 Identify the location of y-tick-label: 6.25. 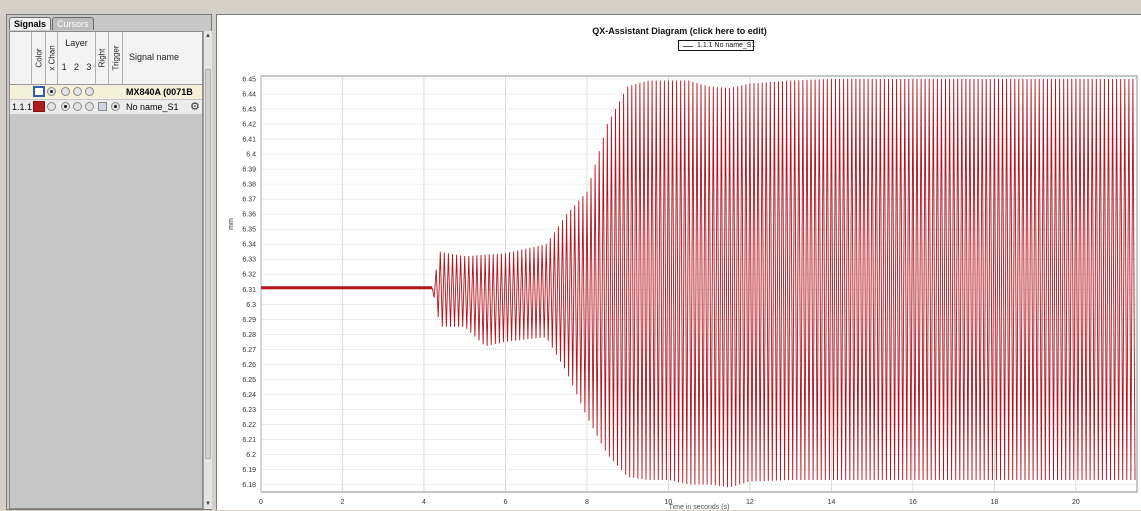
(249, 380).